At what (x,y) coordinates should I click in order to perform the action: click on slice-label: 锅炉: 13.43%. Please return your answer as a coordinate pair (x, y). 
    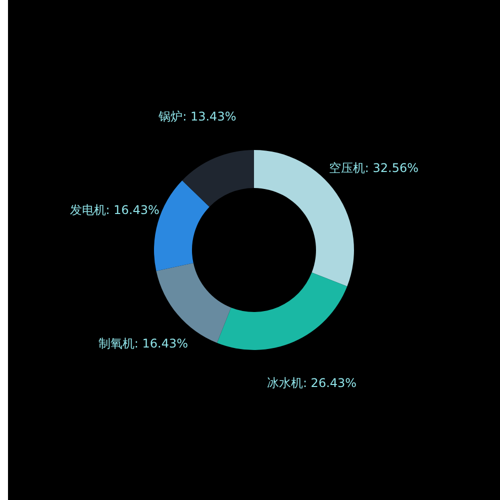
    Looking at the image, I should click on (197, 116).